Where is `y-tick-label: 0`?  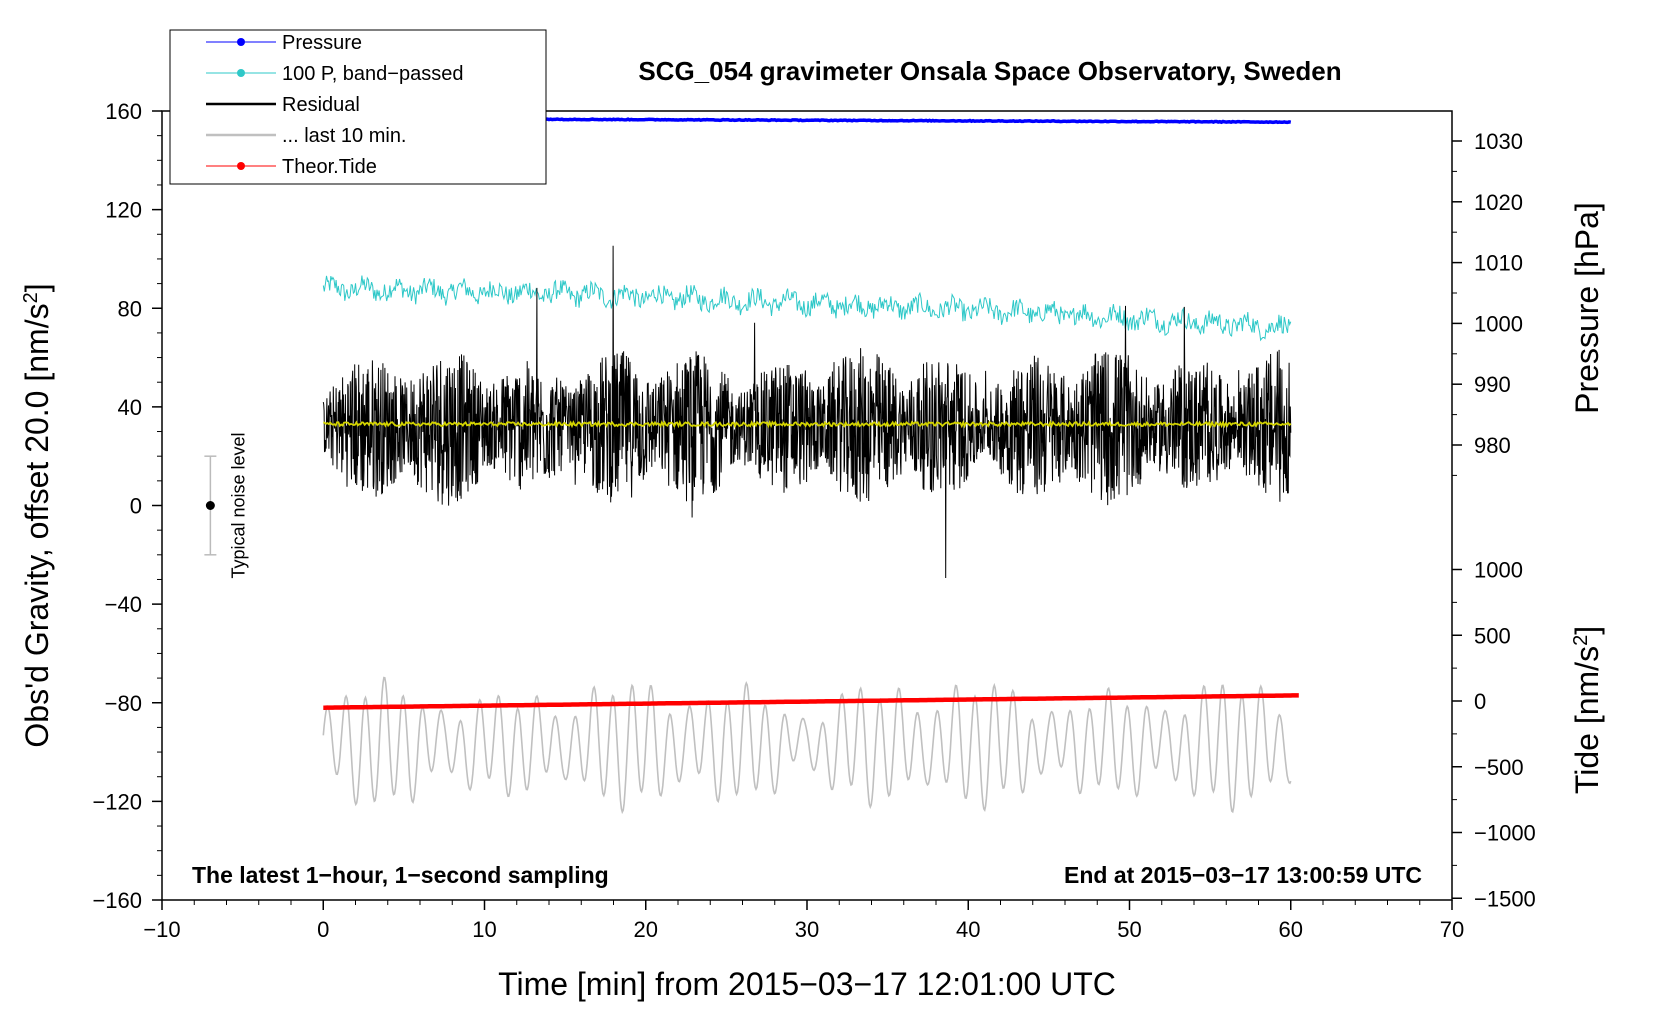
y-tick-label: 0 is located at coordinates (136, 506).